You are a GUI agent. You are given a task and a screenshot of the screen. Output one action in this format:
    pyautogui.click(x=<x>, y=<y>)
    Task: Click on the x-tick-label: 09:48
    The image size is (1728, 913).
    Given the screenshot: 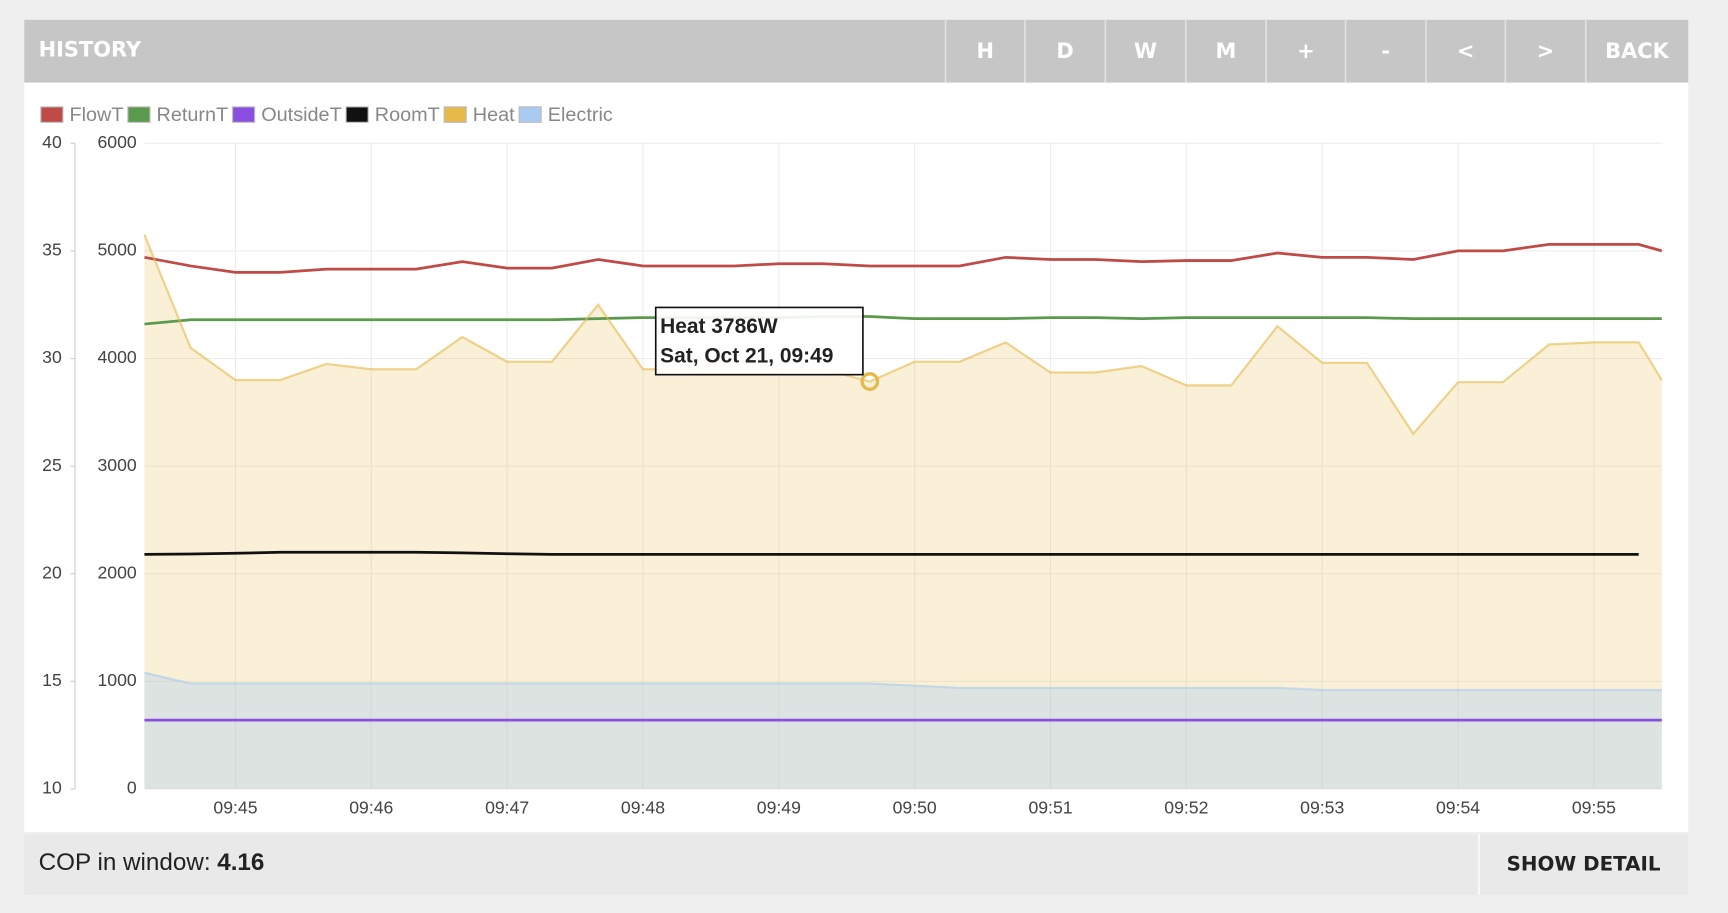 What is the action you would take?
    pyautogui.click(x=643, y=807)
    